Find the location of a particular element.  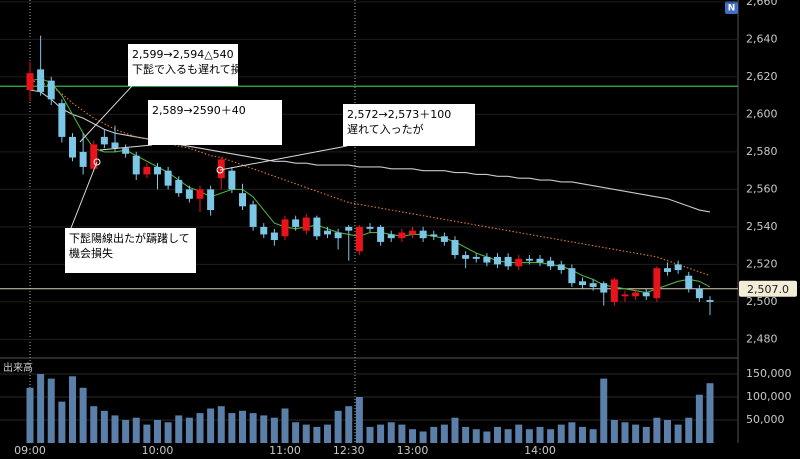

y-tick-label: 2,660 is located at coordinates (762, 4).